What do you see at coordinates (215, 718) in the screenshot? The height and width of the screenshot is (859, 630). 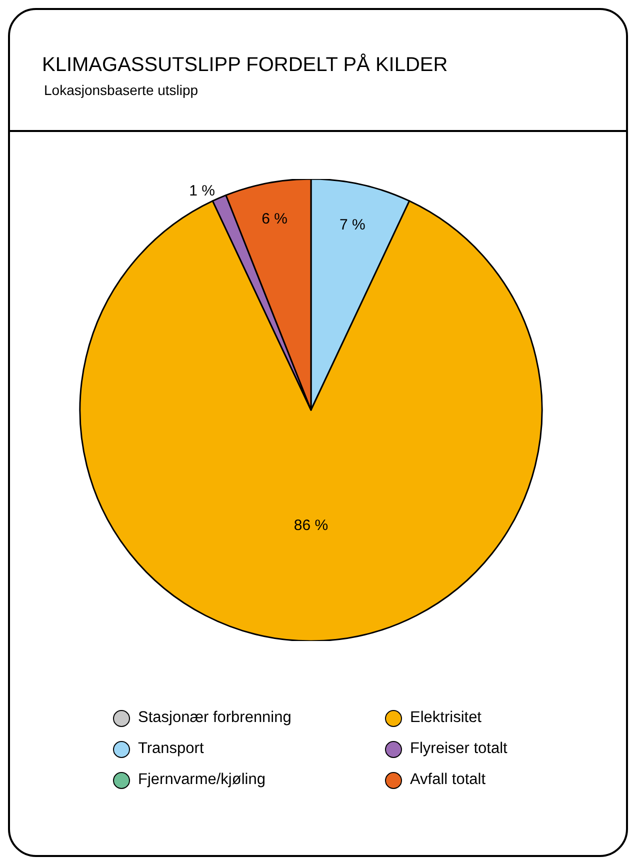 I see `legend-label: Stasjonær forbrenning` at bounding box center [215, 718].